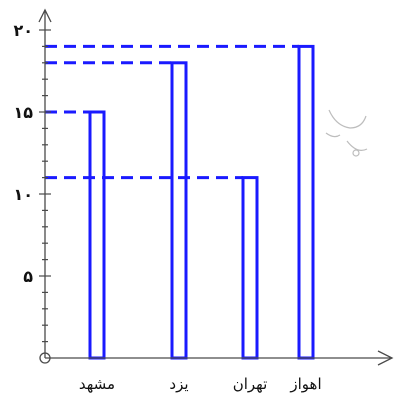 This screenshot has width=397, height=401. What do you see at coordinates (178, 384) in the screenshot?
I see `x-tick-label: یزد` at bounding box center [178, 384].